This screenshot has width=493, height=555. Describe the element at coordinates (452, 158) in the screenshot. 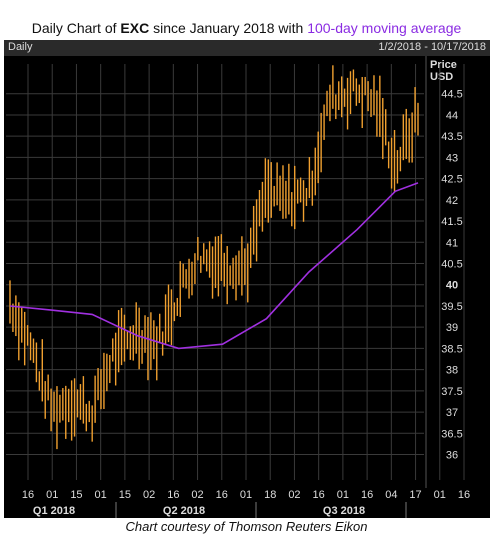

I see `y-tick-label: 43` at that location.